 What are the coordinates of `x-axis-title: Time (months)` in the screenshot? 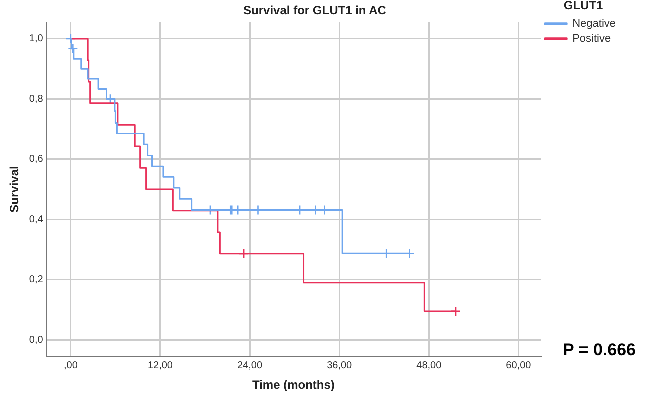 It's located at (293, 385).